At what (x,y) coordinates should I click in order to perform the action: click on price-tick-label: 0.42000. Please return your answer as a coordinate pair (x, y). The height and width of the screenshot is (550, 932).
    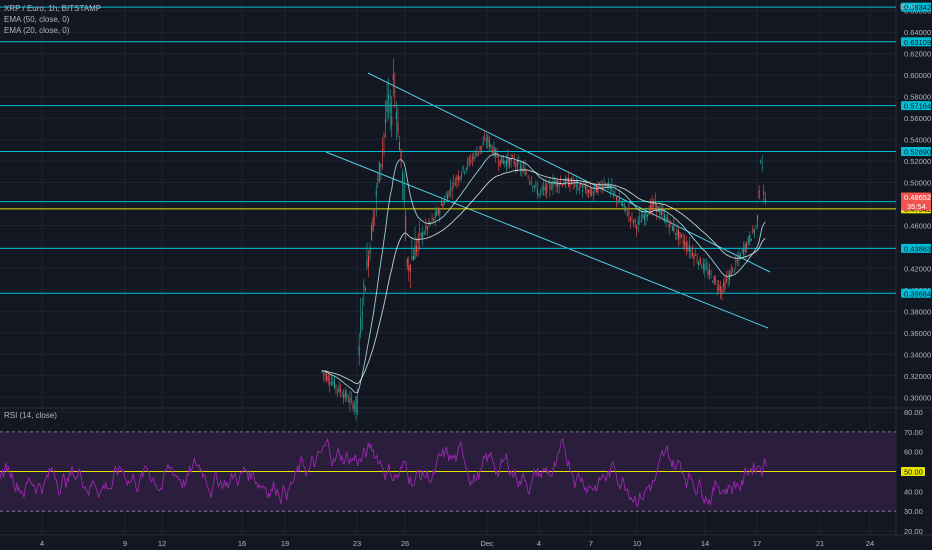
    Looking at the image, I should click on (917, 268).